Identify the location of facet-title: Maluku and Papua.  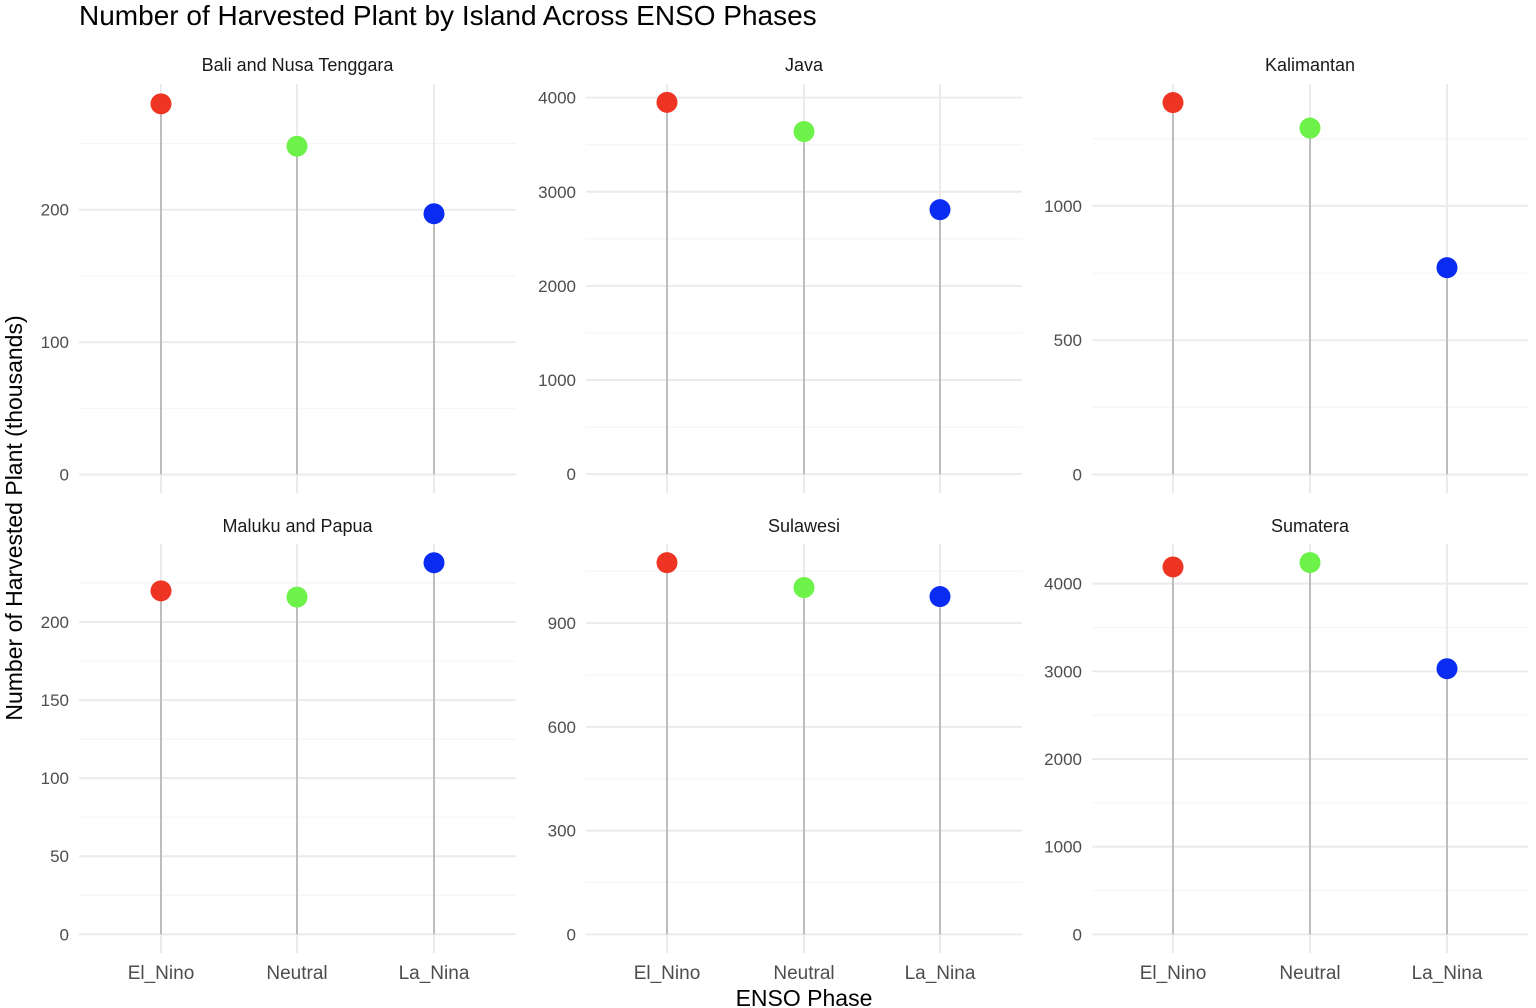
(297, 526).